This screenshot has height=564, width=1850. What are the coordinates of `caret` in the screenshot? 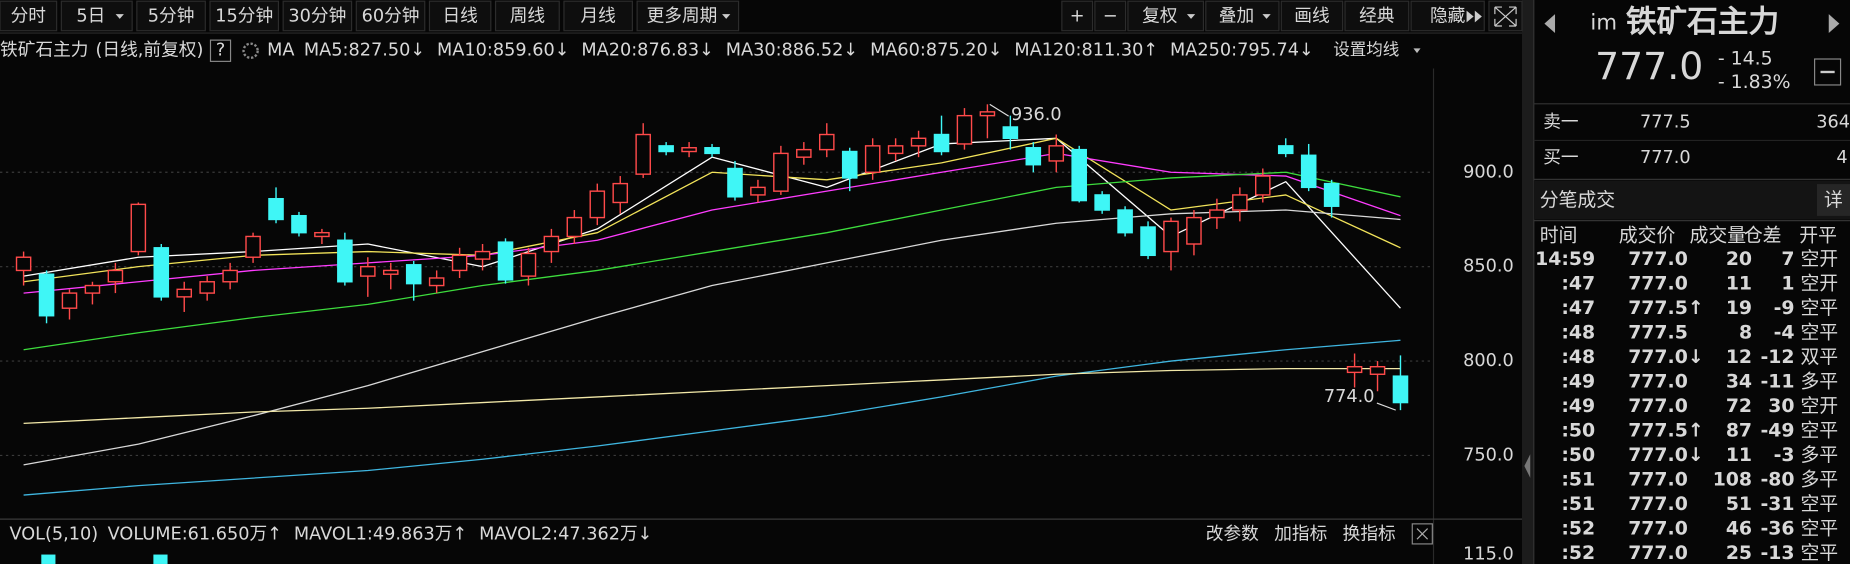 It's located at (726, 16).